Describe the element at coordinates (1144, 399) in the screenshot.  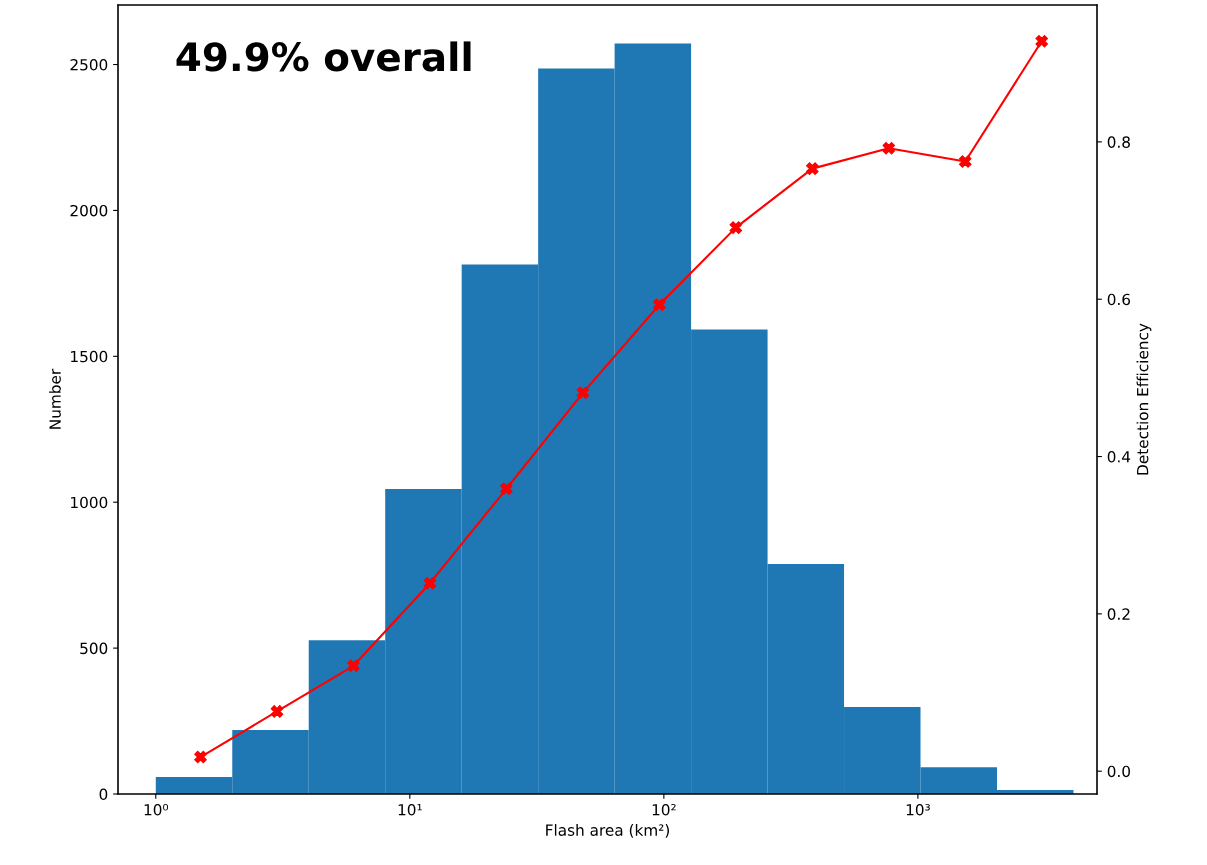
I see `y2-axis-title: Detection Efficiency` at that location.